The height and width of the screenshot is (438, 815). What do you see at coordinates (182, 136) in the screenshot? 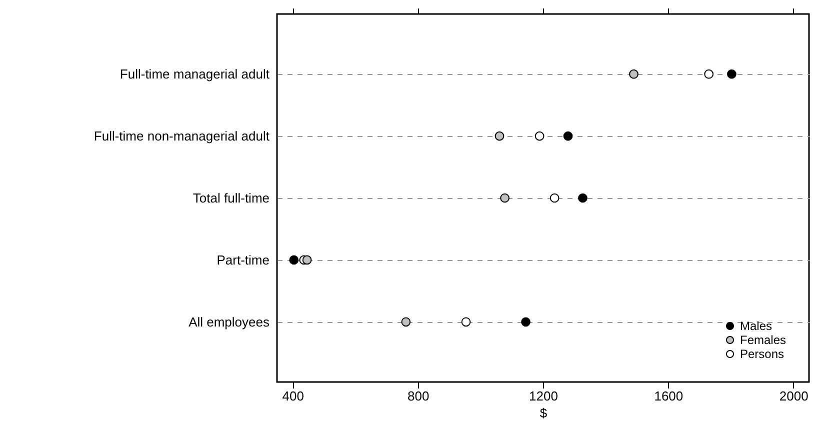
I see `y-tick-label: Full-time non-managerial adult` at bounding box center [182, 136].